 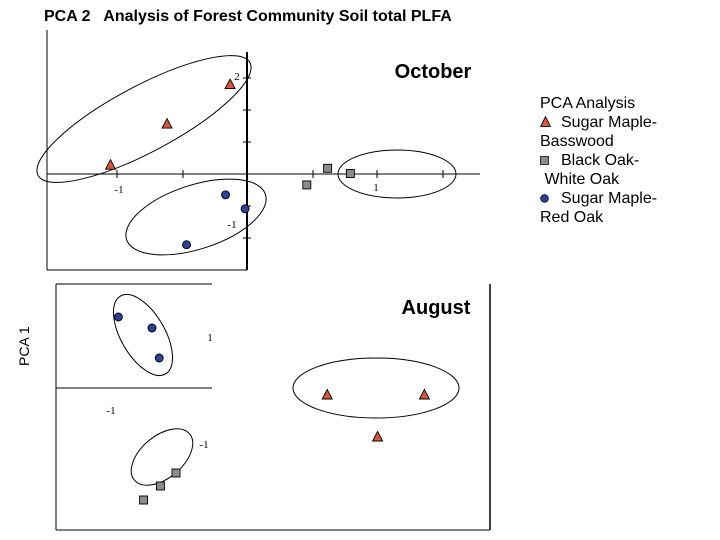 What do you see at coordinates (280, 174) in the screenshot?
I see `october-x-ticks` at bounding box center [280, 174].